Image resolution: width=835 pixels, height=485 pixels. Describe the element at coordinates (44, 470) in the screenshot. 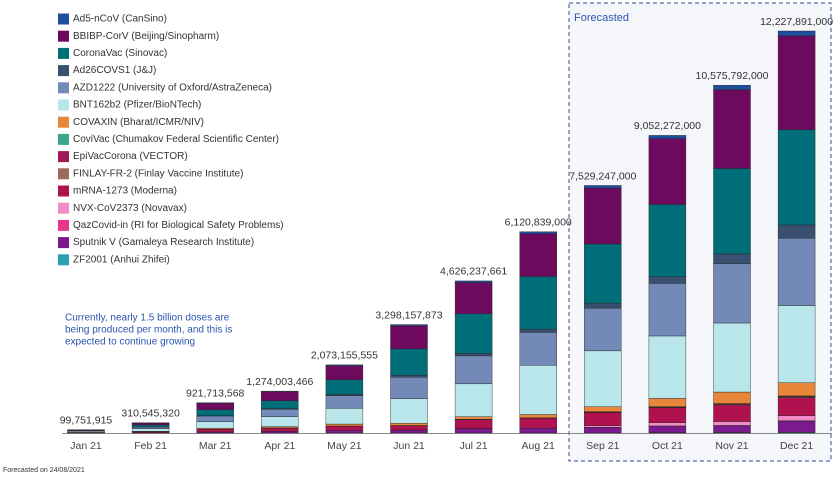

I see `footnote: Forecasted on 24/08/2021` at that location.